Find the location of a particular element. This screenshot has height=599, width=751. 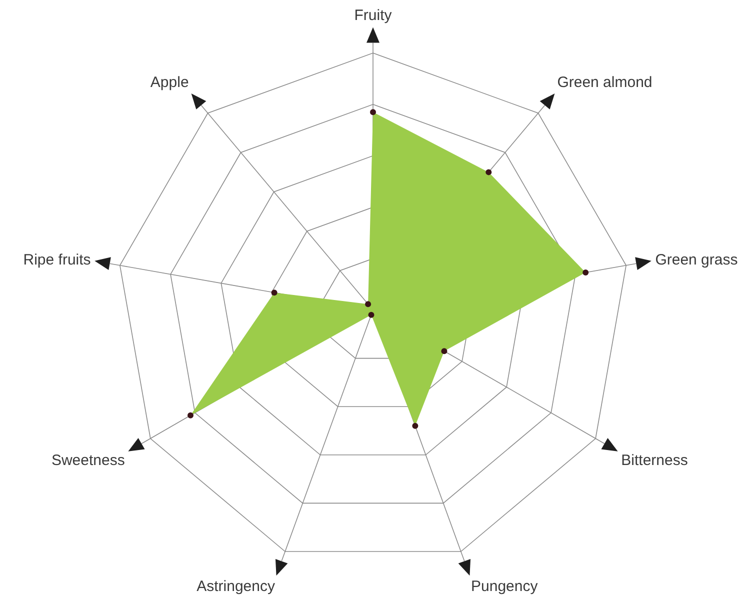

spoke-label: Green almond is located at coordinates (604, 83).